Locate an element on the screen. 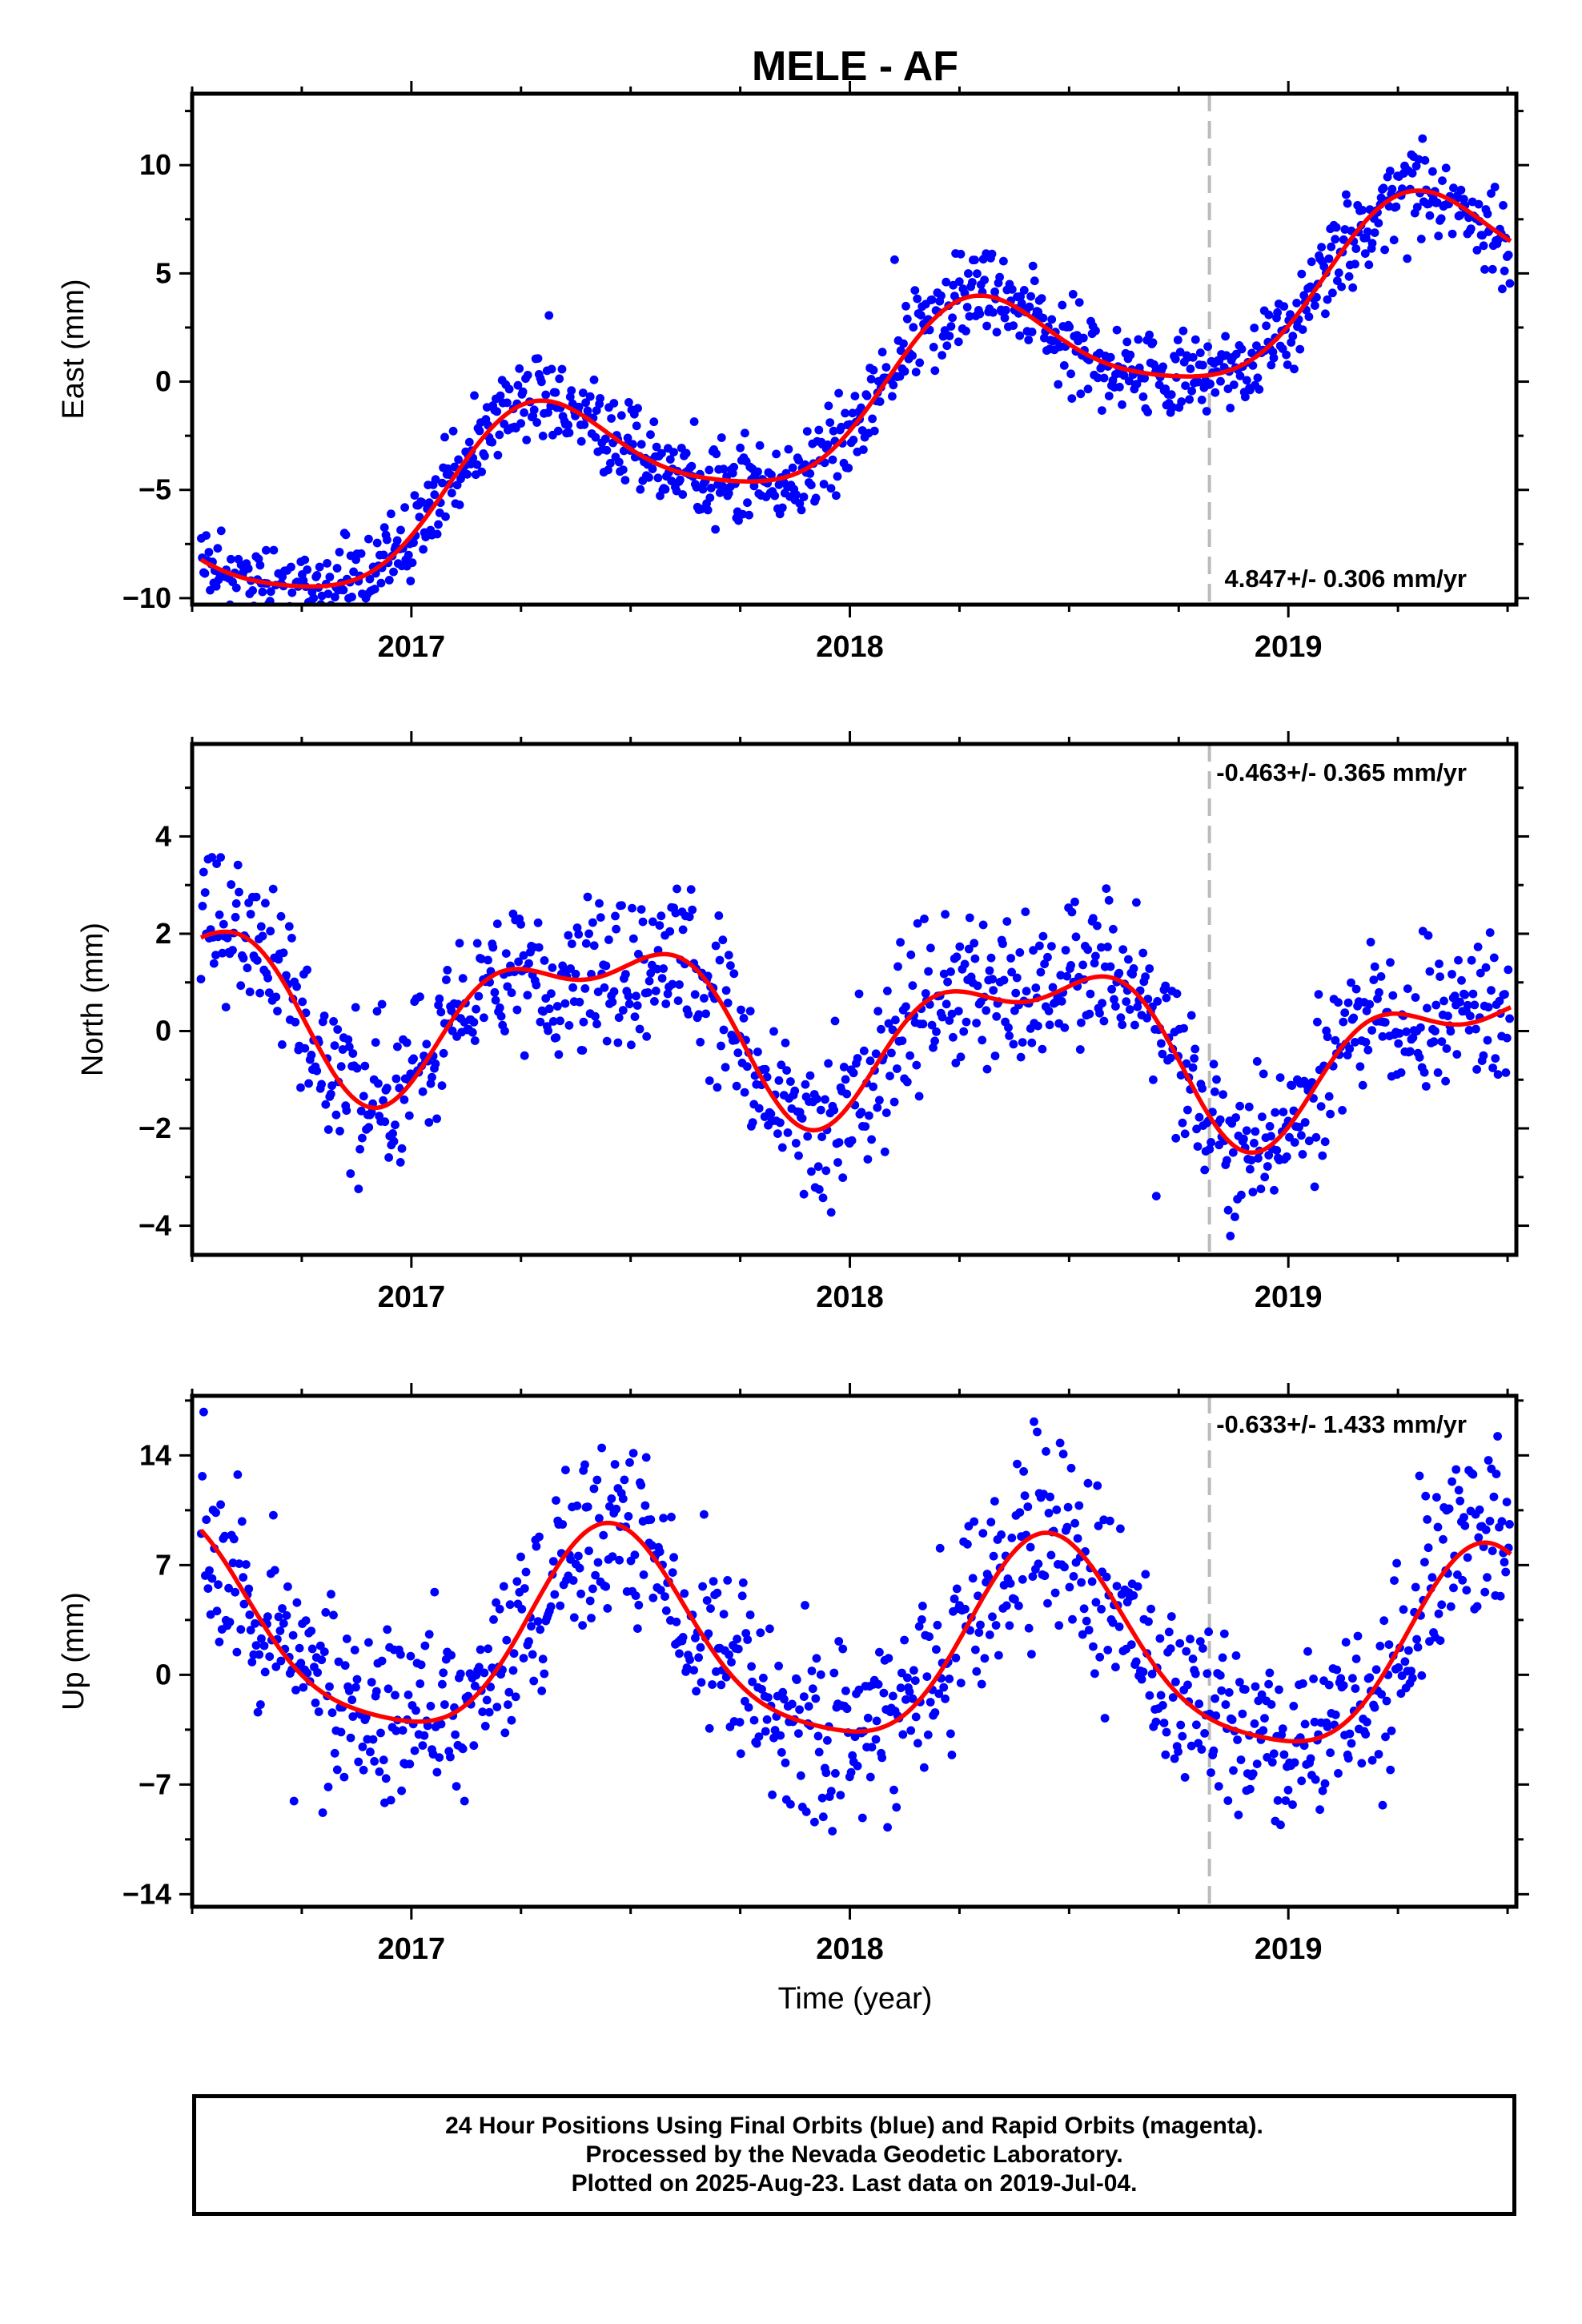  east-fit-curve is located at coordinates (855, 388).